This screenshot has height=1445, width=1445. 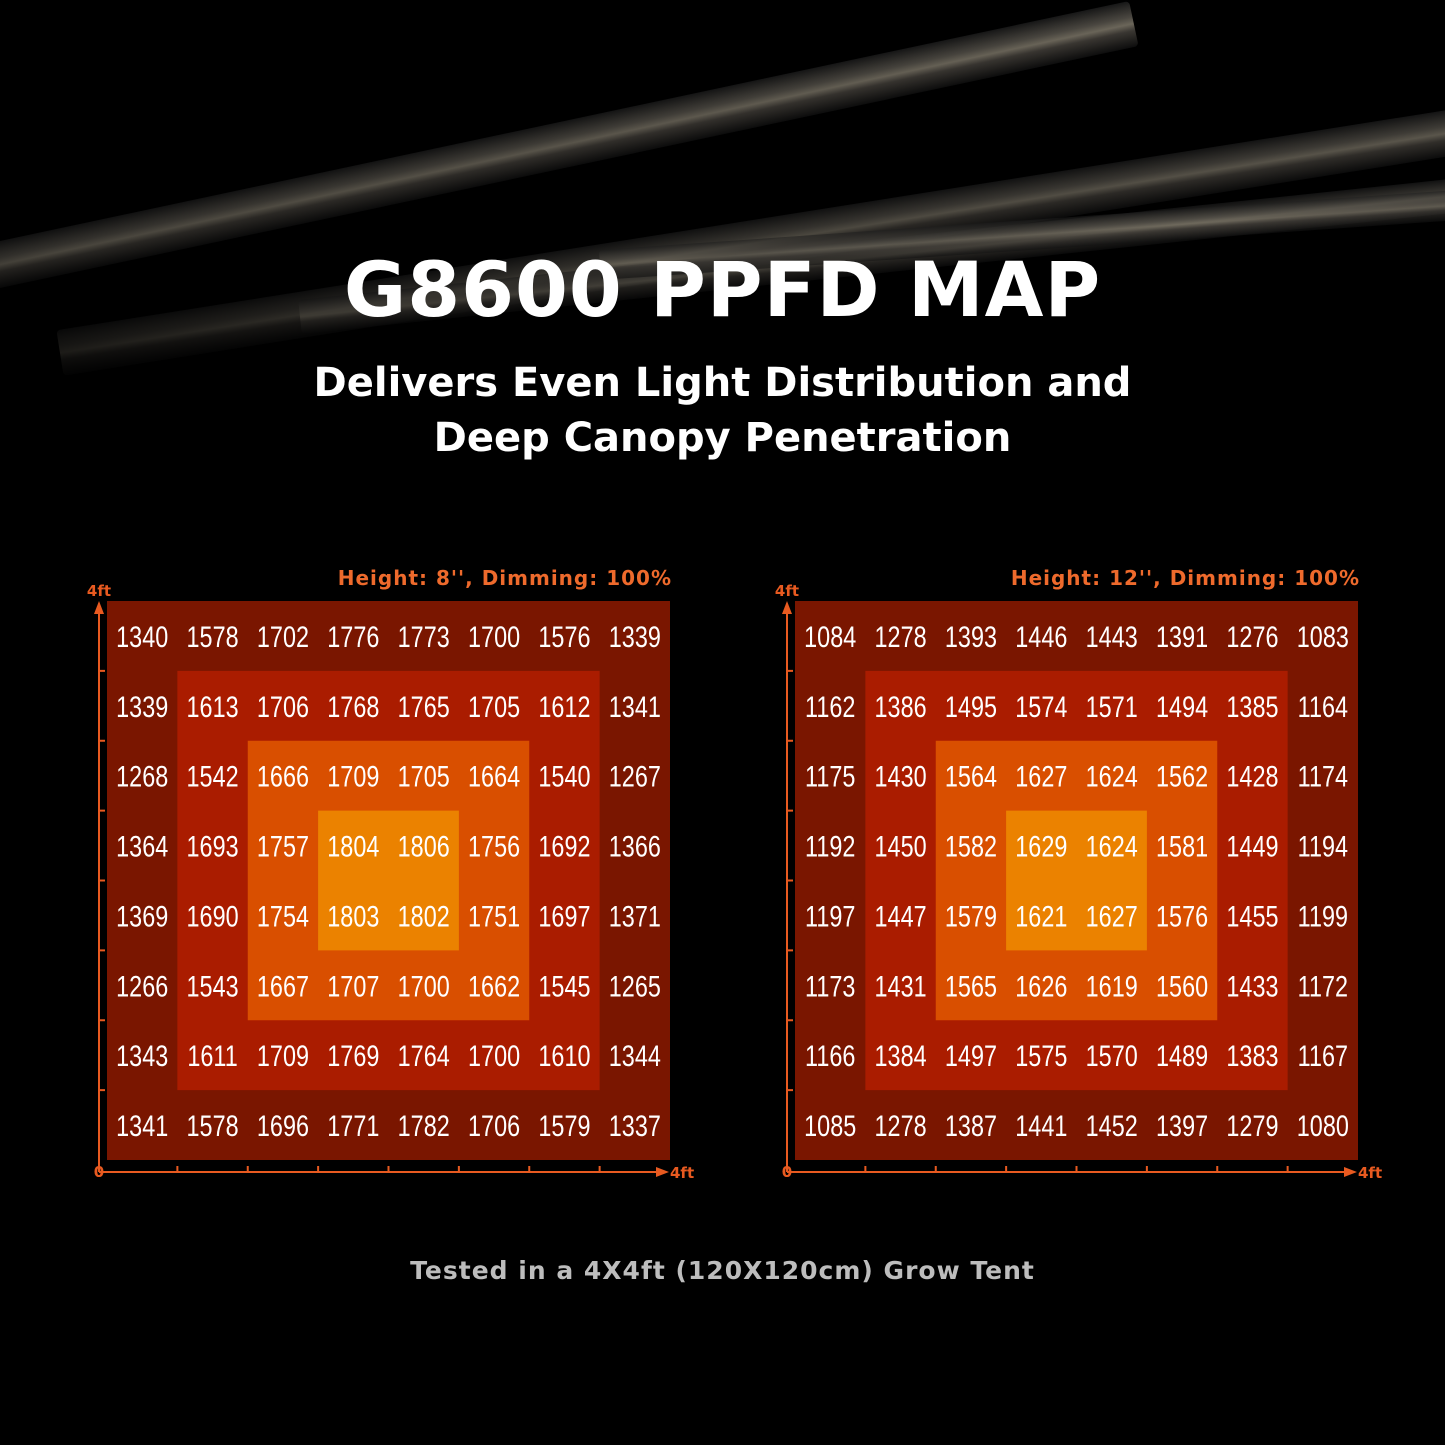 I want to click on cell-value: 1765, so click(x=424, y=706).